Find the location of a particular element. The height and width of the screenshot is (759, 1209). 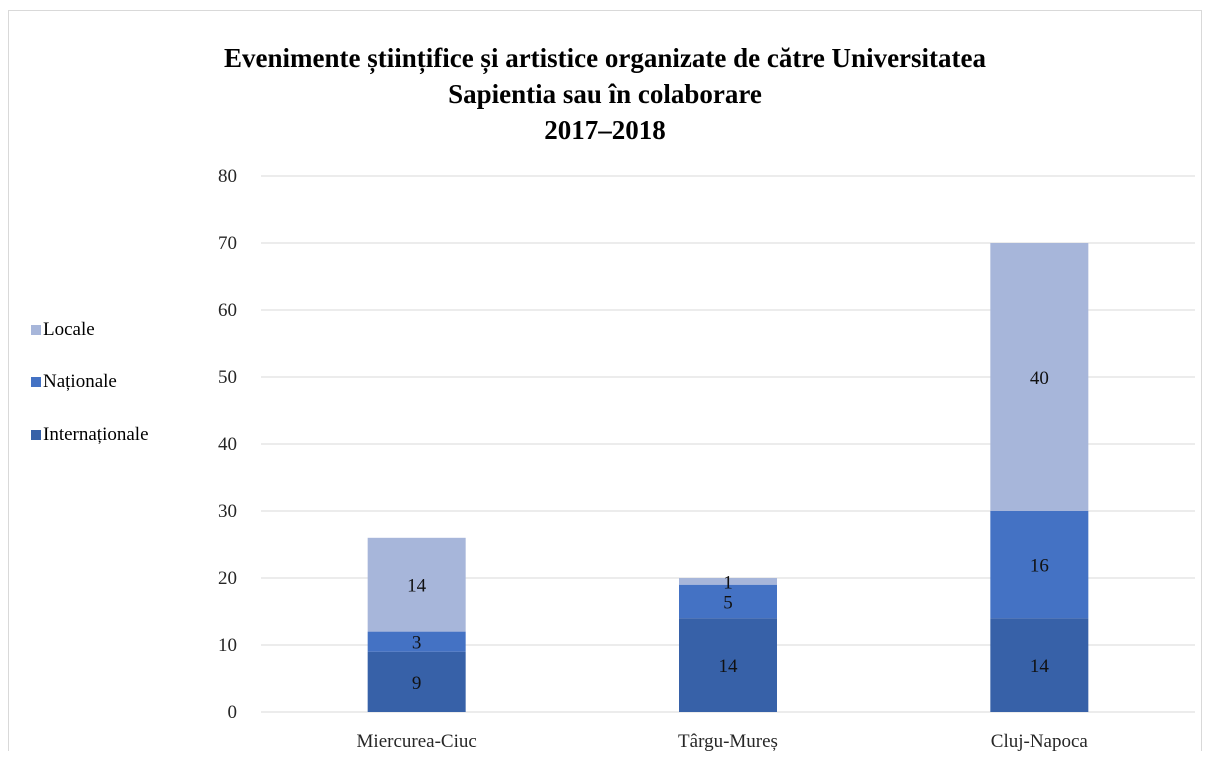

category-label: Târgu-Mureș is located at coordinates (728, 741).